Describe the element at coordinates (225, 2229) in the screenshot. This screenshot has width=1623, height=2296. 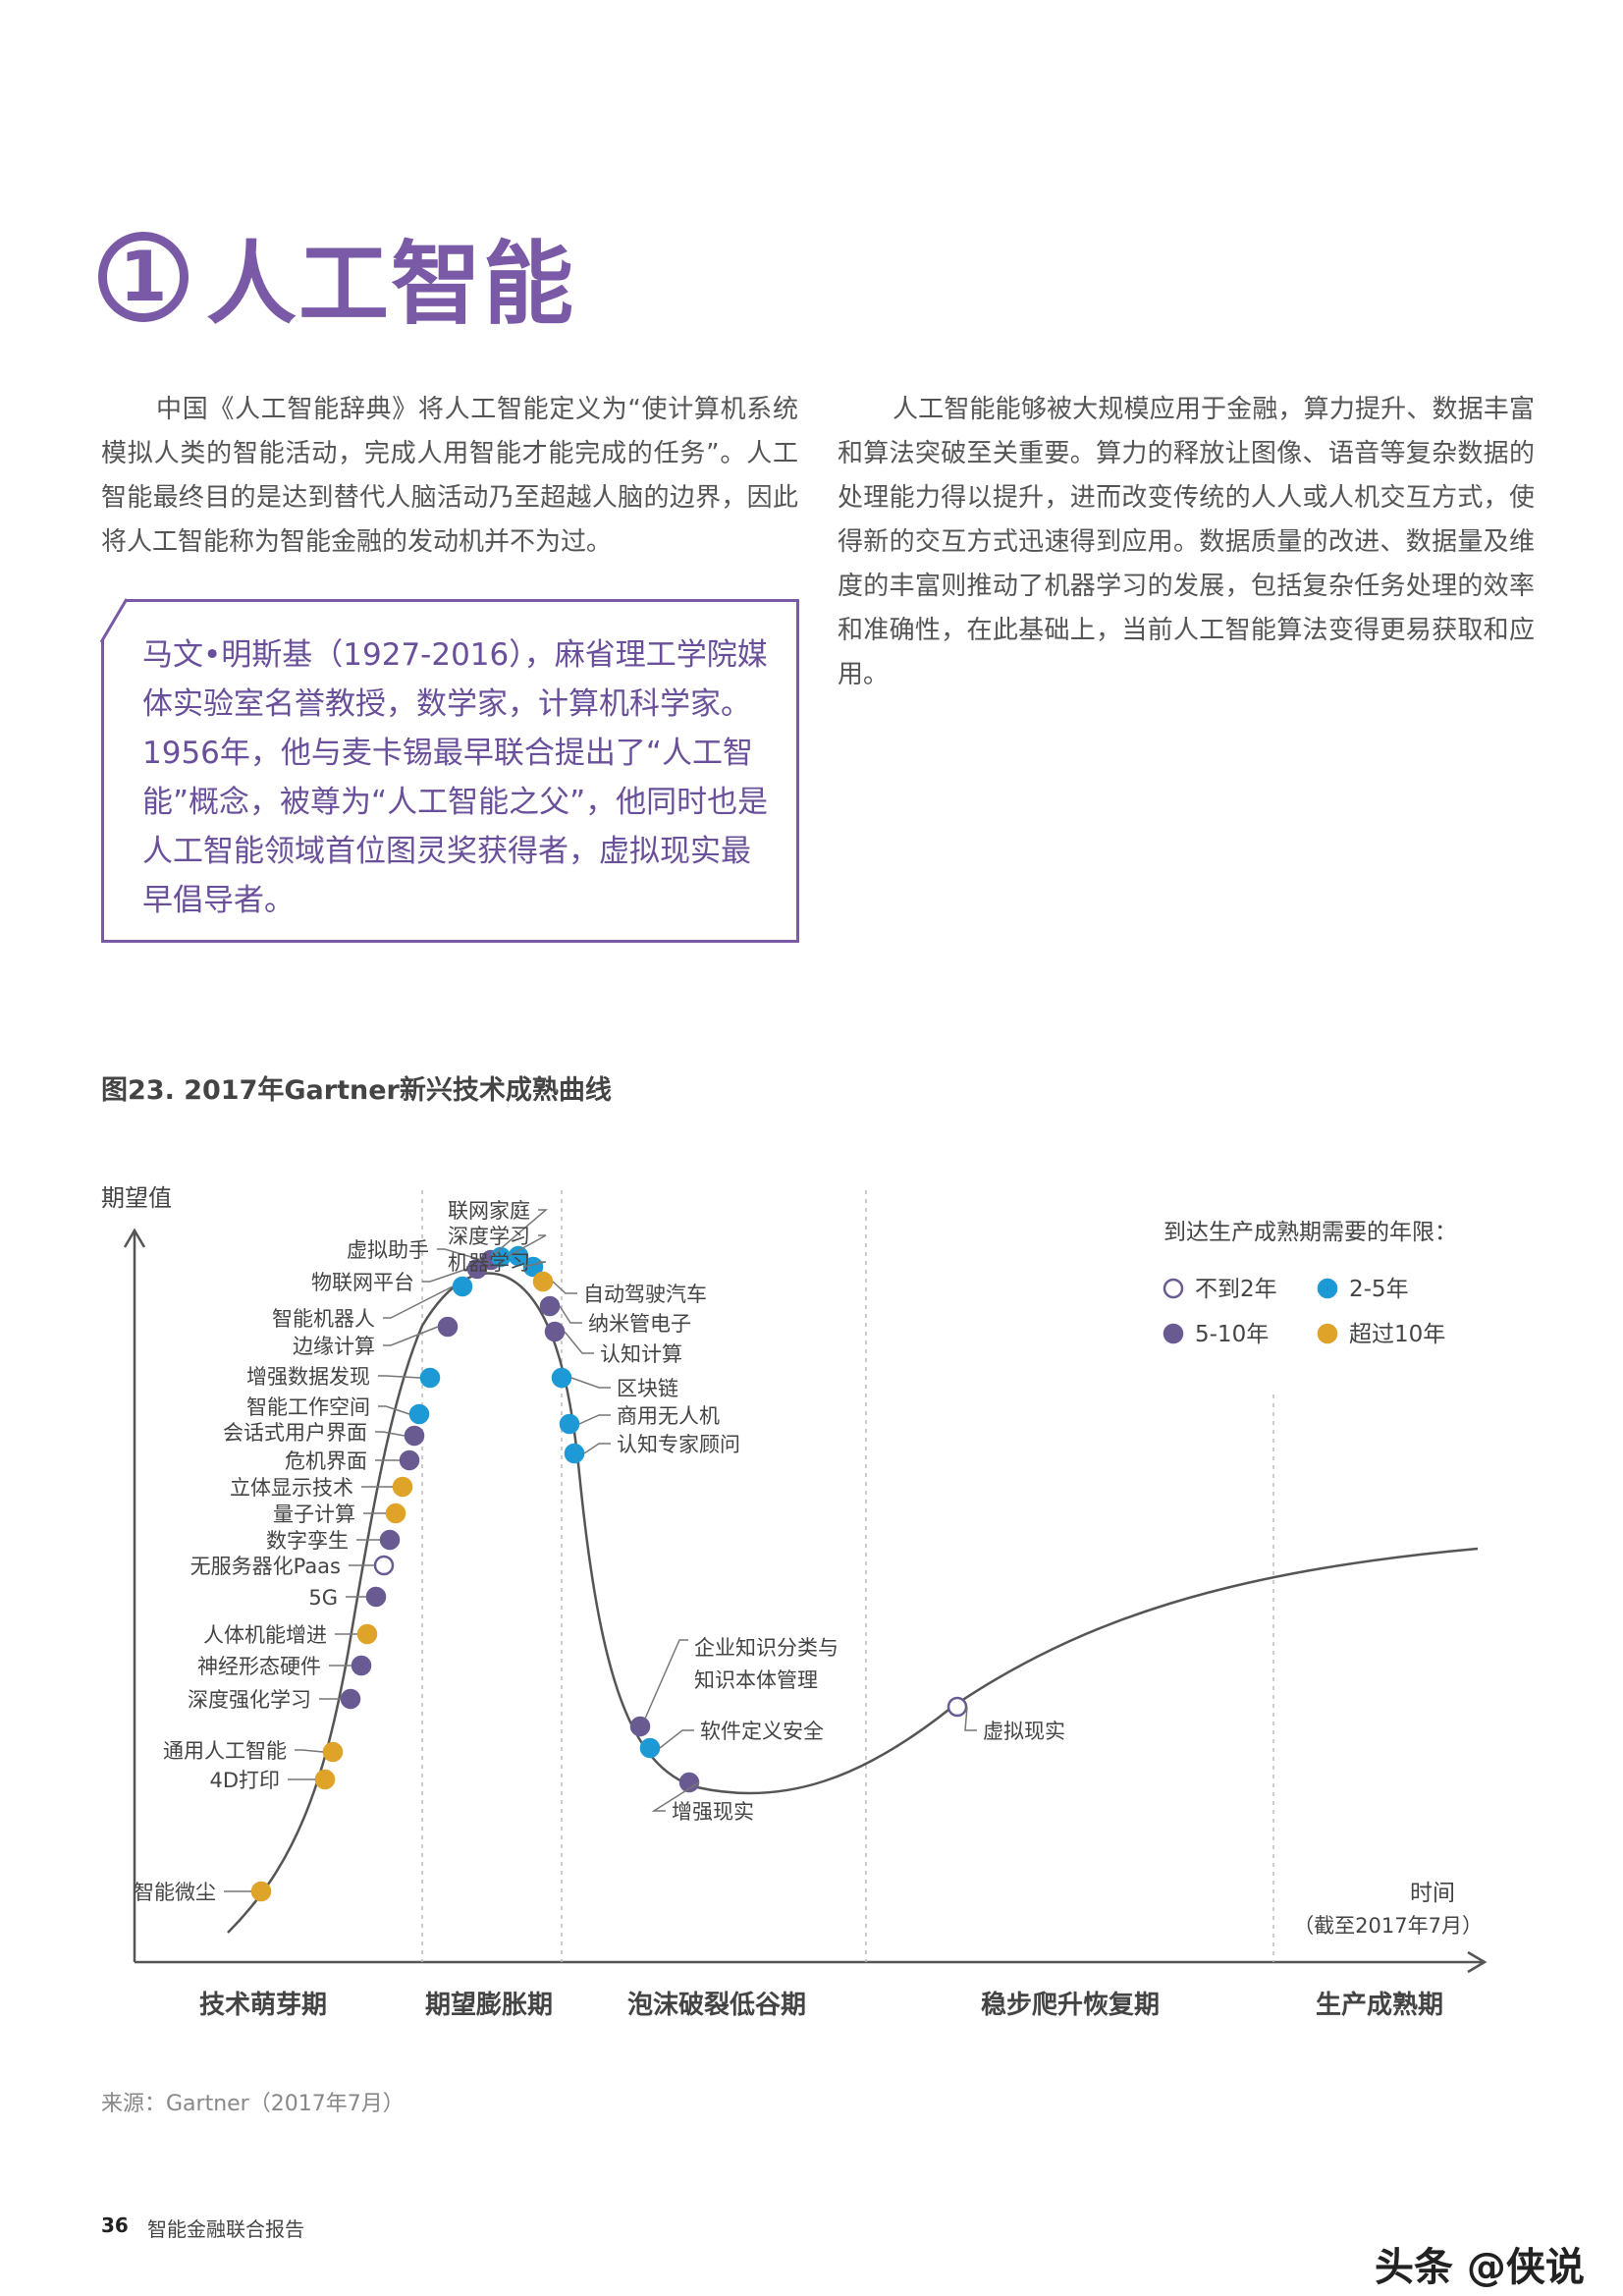
I see `report-name: 智能金融联合报告` at that location.